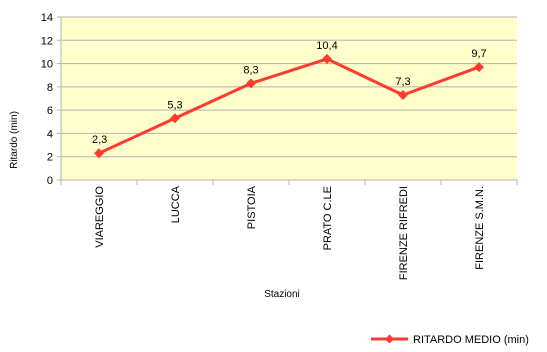 This screenshot has height=352, width=547. Describe the element at coordinates (14, 140) in the screenshot. I see `y-axis-title: Ritardo (min)` at that location.